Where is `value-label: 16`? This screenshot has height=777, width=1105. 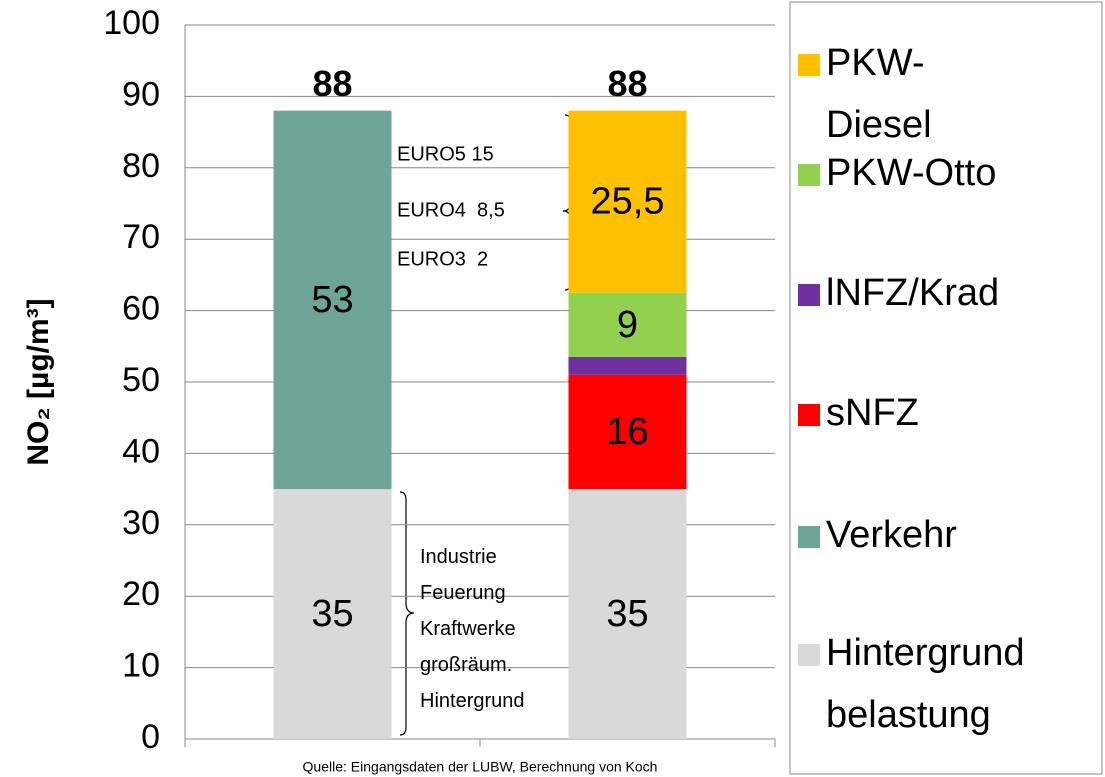
value-label: 16 is located at coordinates (627, 432).